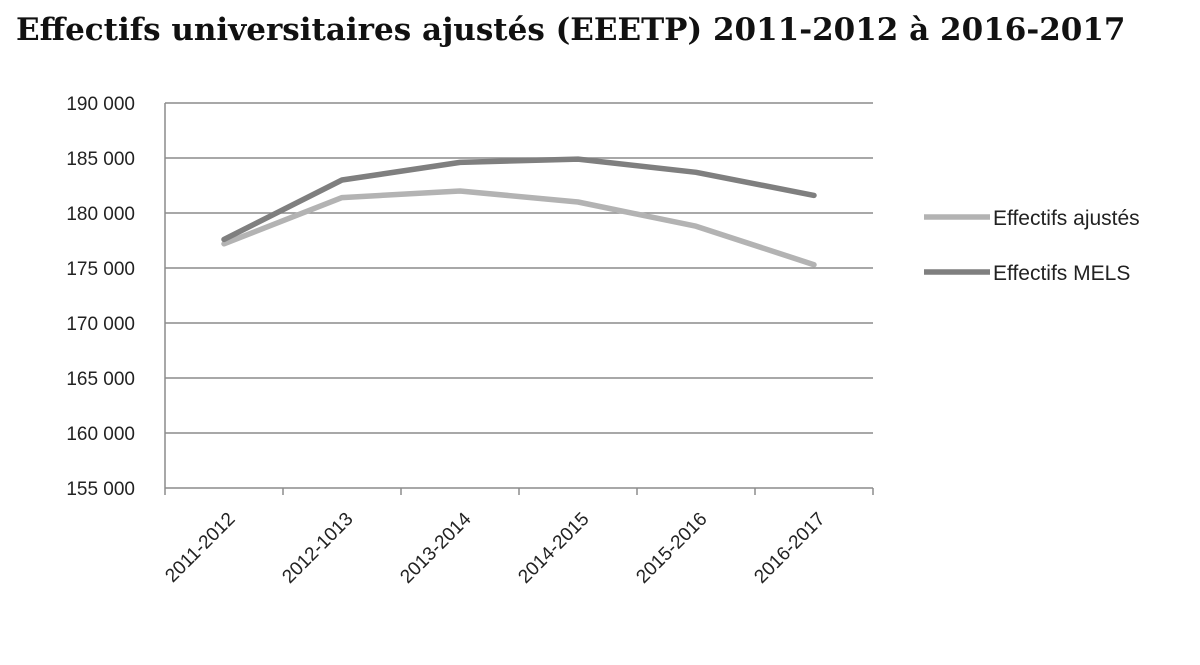 This screenshot has width=1200, height=665. Describe the element at coordinates (1061, 273) in the screenshot. I see `legend-label: Effectifs MELS` at that location.